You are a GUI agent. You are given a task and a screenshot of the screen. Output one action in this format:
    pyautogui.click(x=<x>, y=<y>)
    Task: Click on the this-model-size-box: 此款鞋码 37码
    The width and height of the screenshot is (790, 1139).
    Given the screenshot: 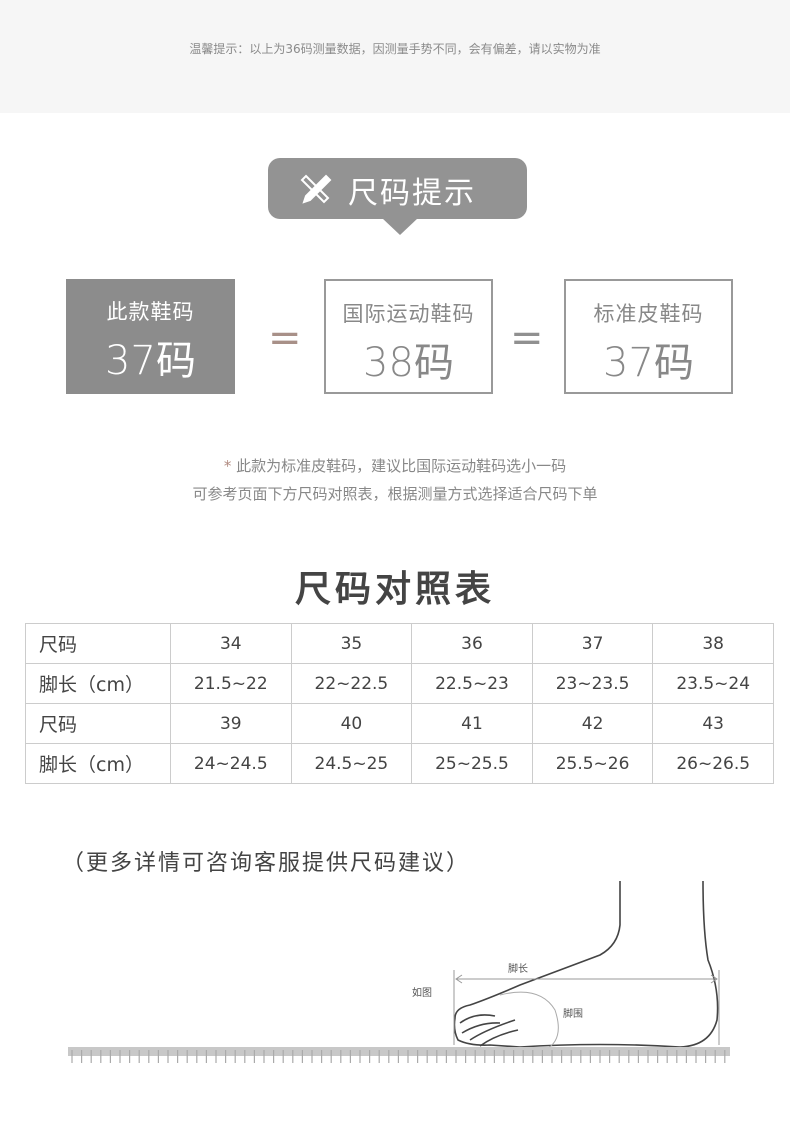 What is the action you would take?
    pyautogui.click(x=150, y=336)
    